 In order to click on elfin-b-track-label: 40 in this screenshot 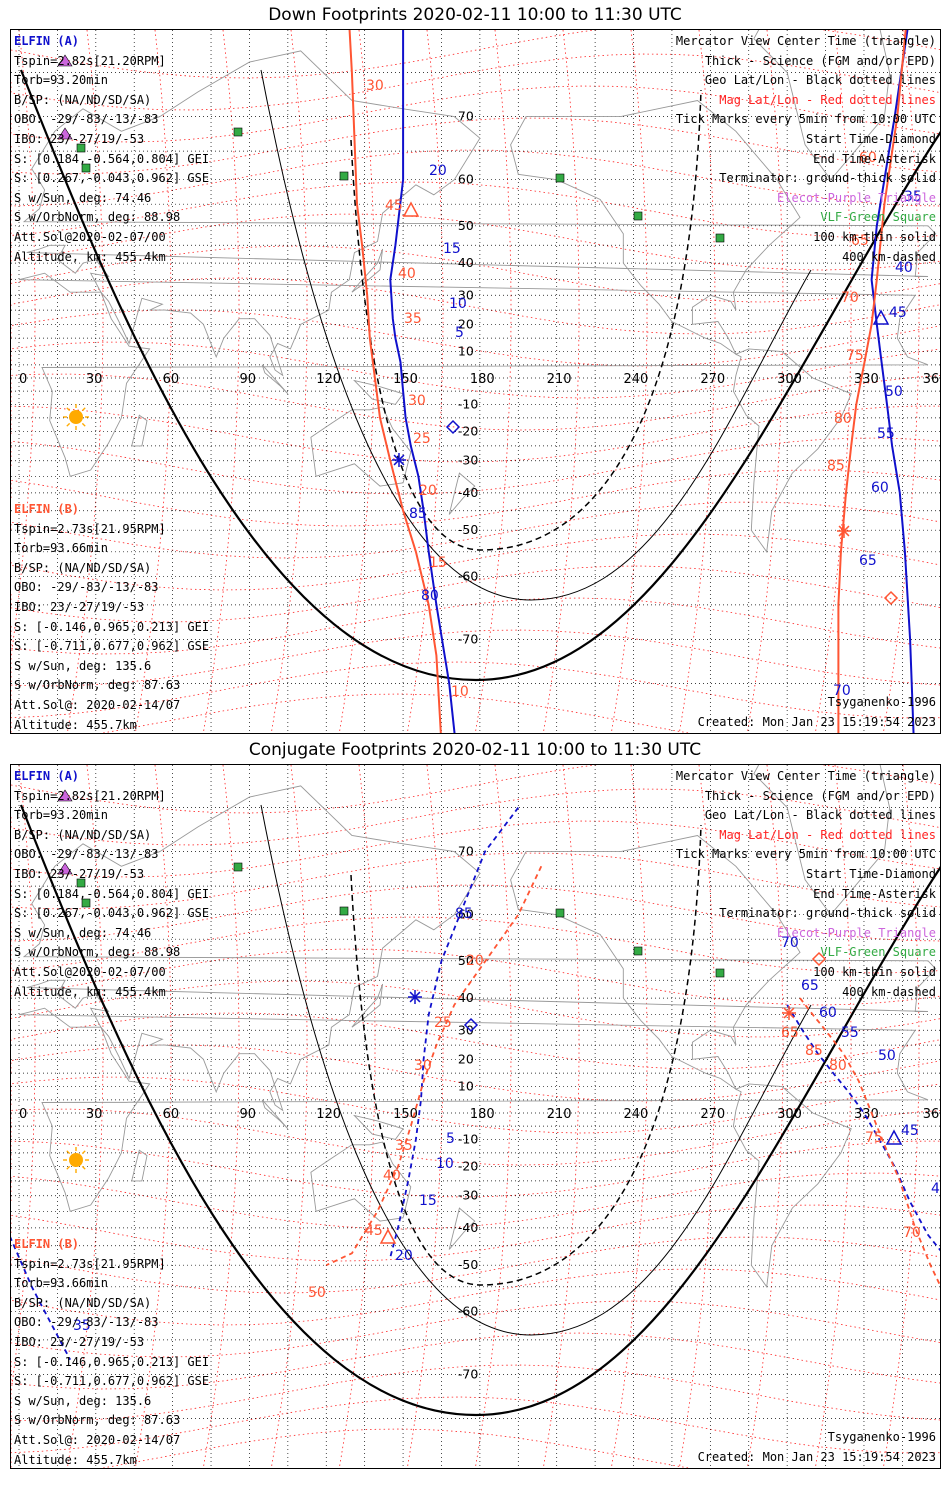, I will do `click(407, 274)`.